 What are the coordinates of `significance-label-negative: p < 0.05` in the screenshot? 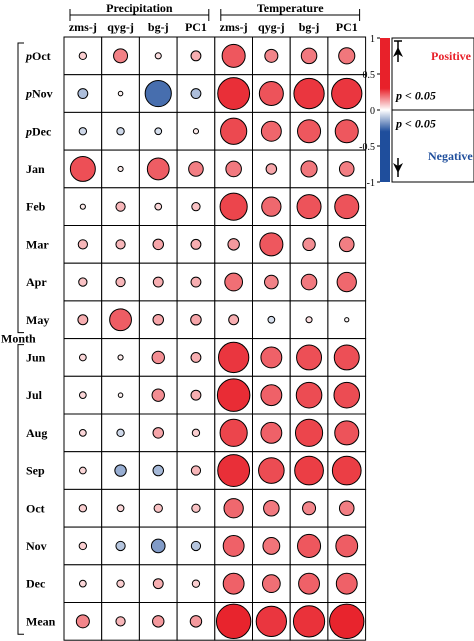 It's located at (415, 124).